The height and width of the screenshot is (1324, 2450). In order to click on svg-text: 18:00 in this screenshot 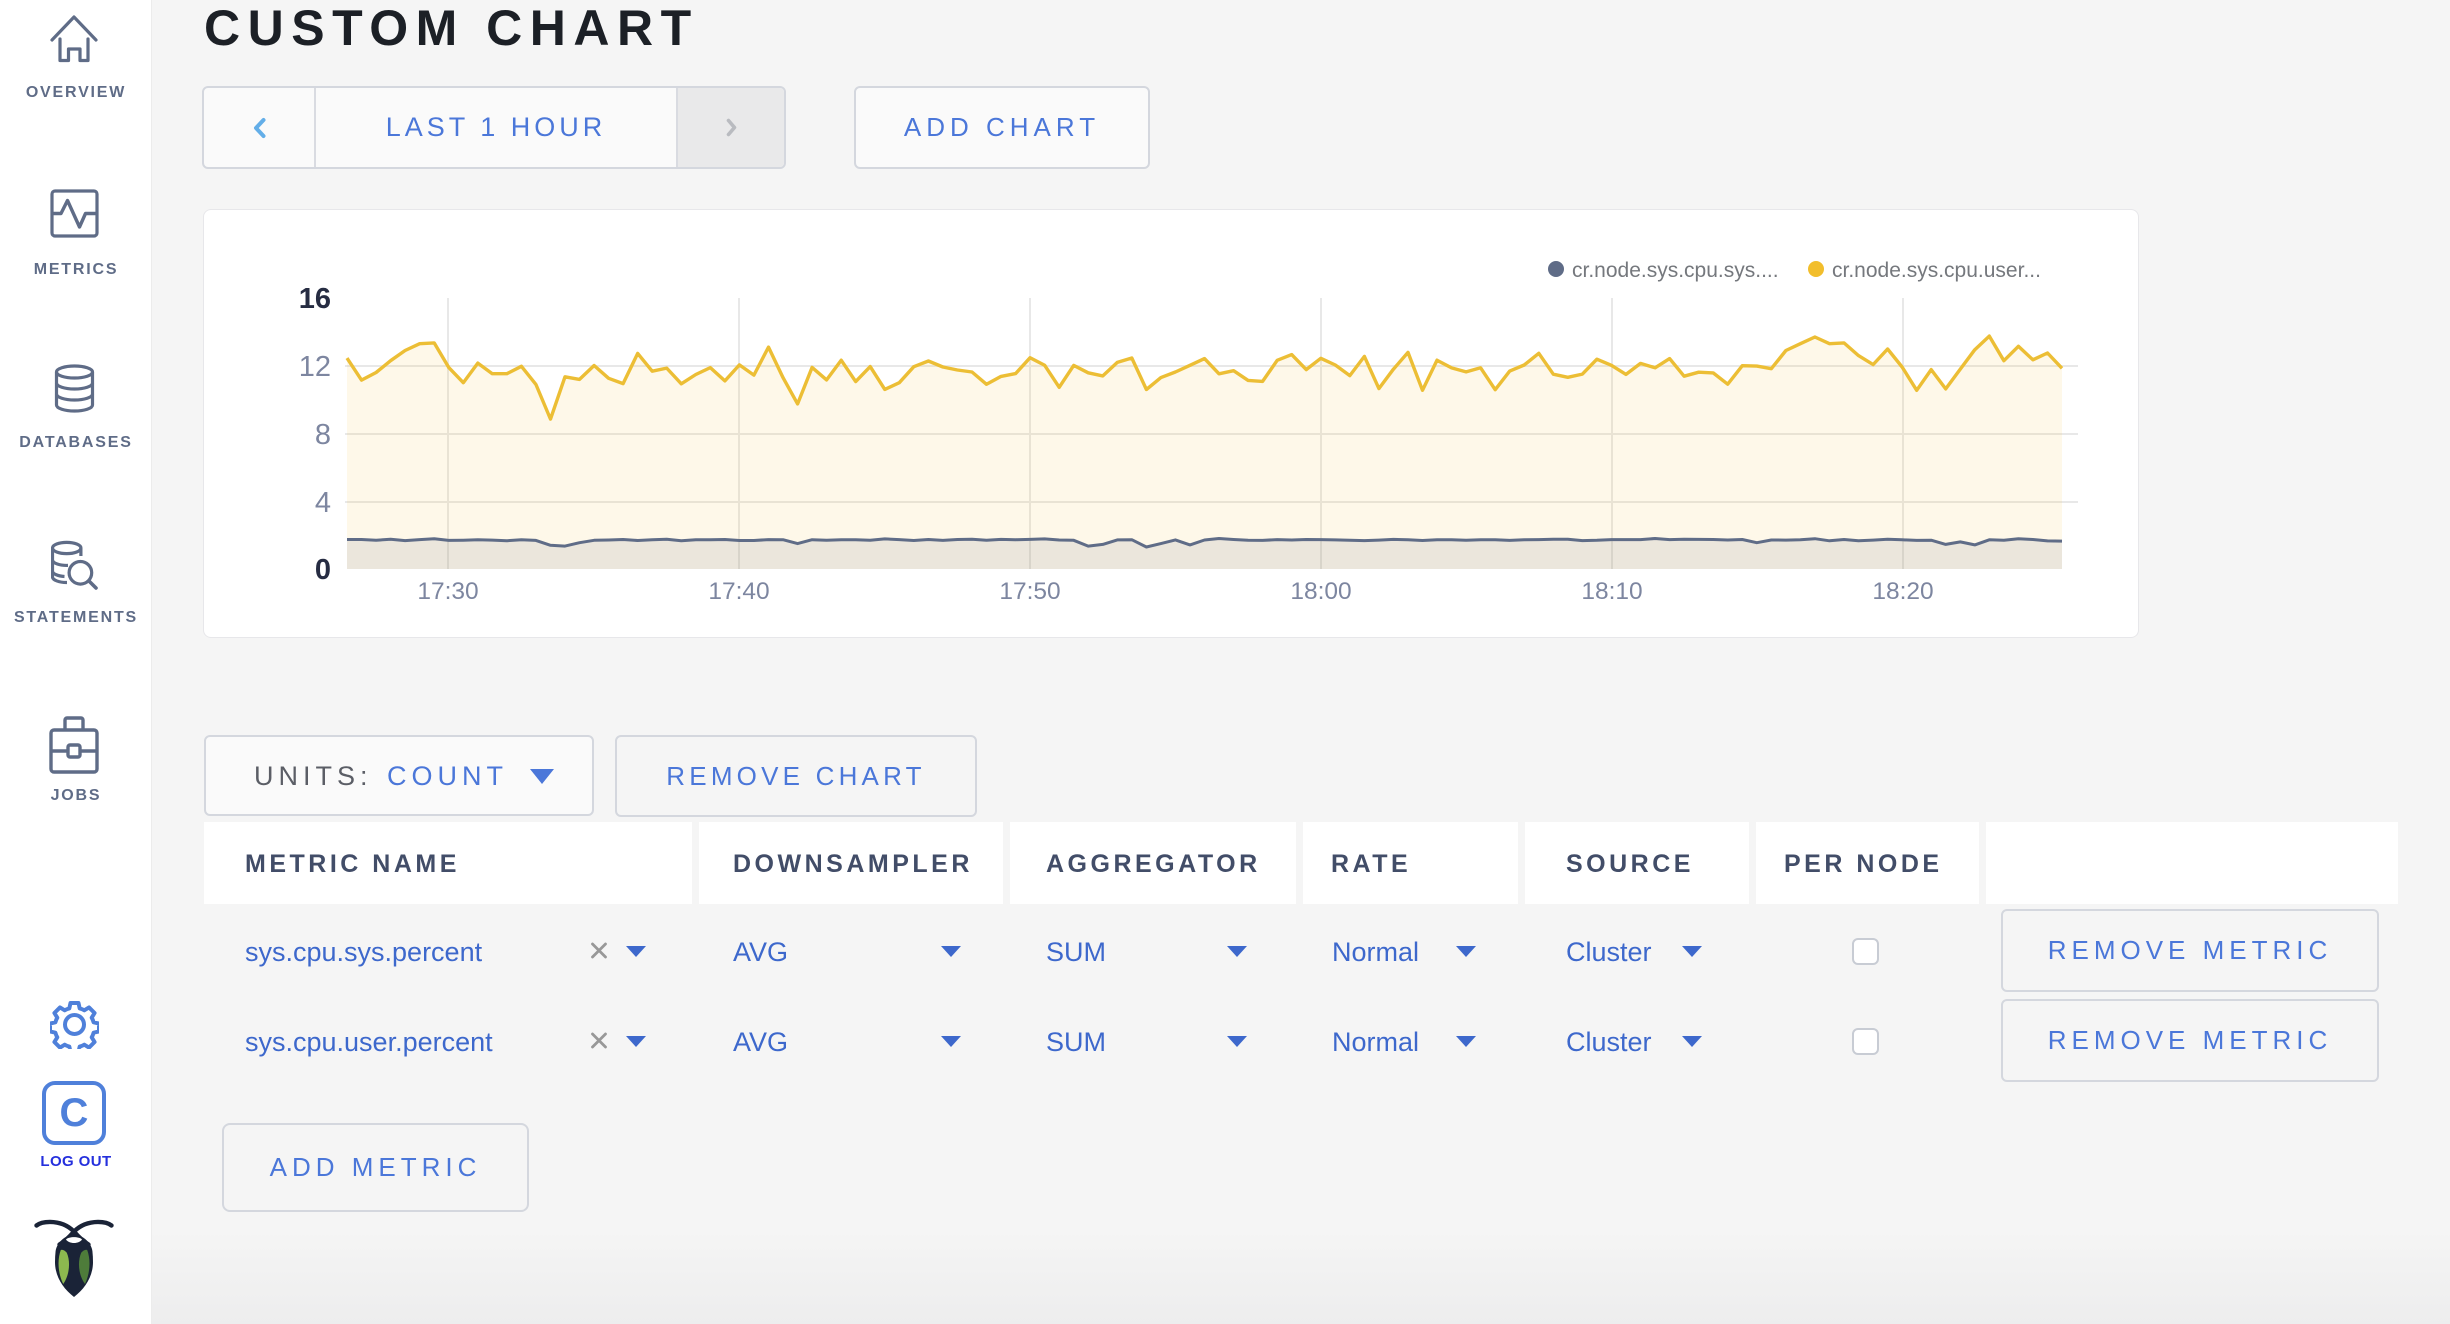, I will do `click(1320, 591)`.